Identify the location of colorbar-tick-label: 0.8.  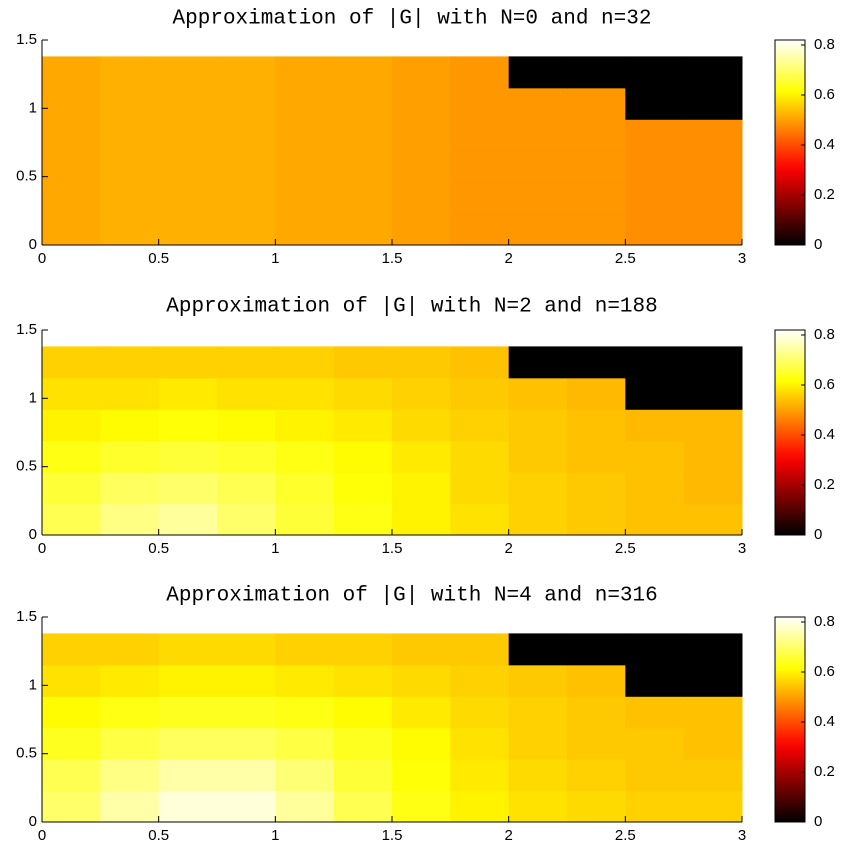
(824, 621).